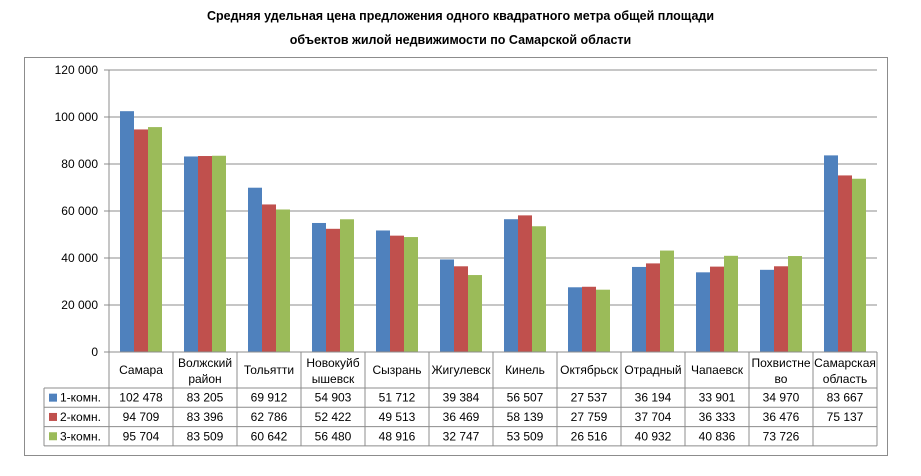 This screenshot has height=476, width=921. What do you see at coordinates (94, 352) in the screenshot?
I see `y-tick-label: 0` at bounding box center [94, 352].